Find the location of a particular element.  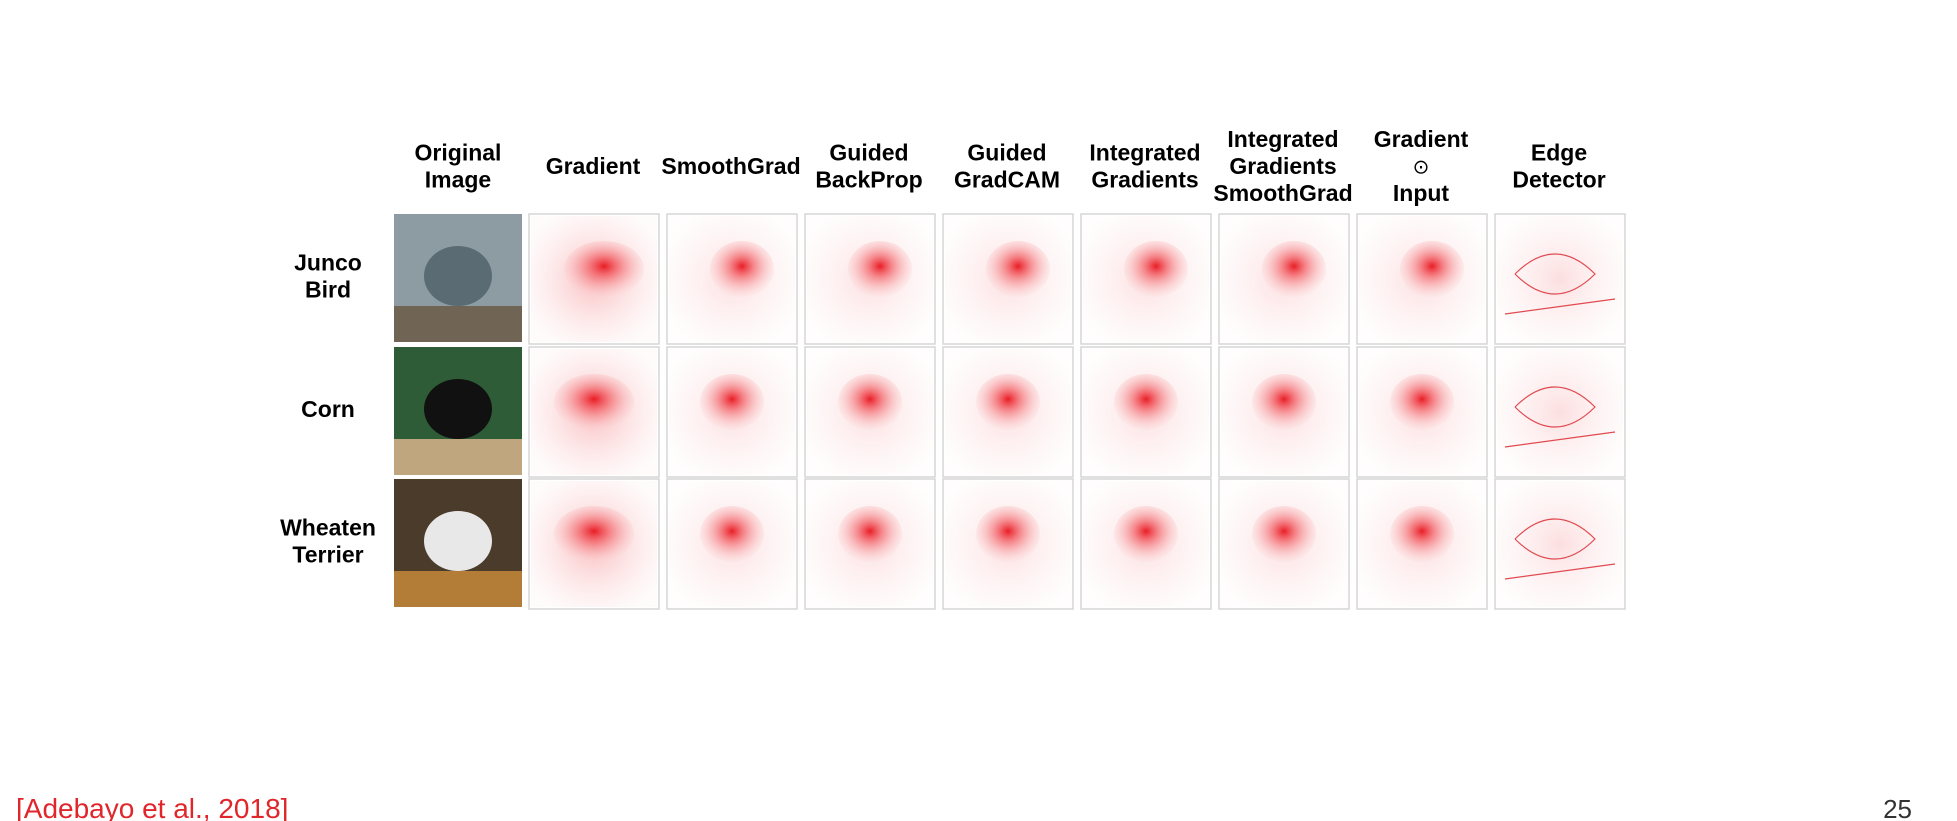

column-header: Image is located at coordinates (458, 180).